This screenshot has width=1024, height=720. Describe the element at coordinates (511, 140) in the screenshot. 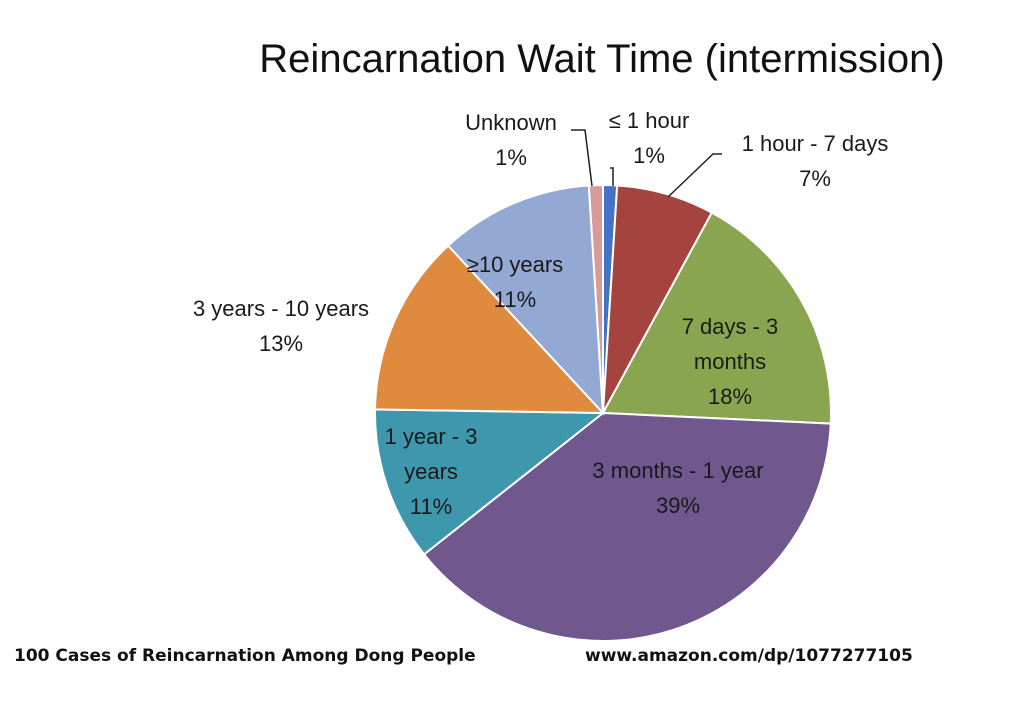

I see `slice-label-8: Unknown 1%` at that location.